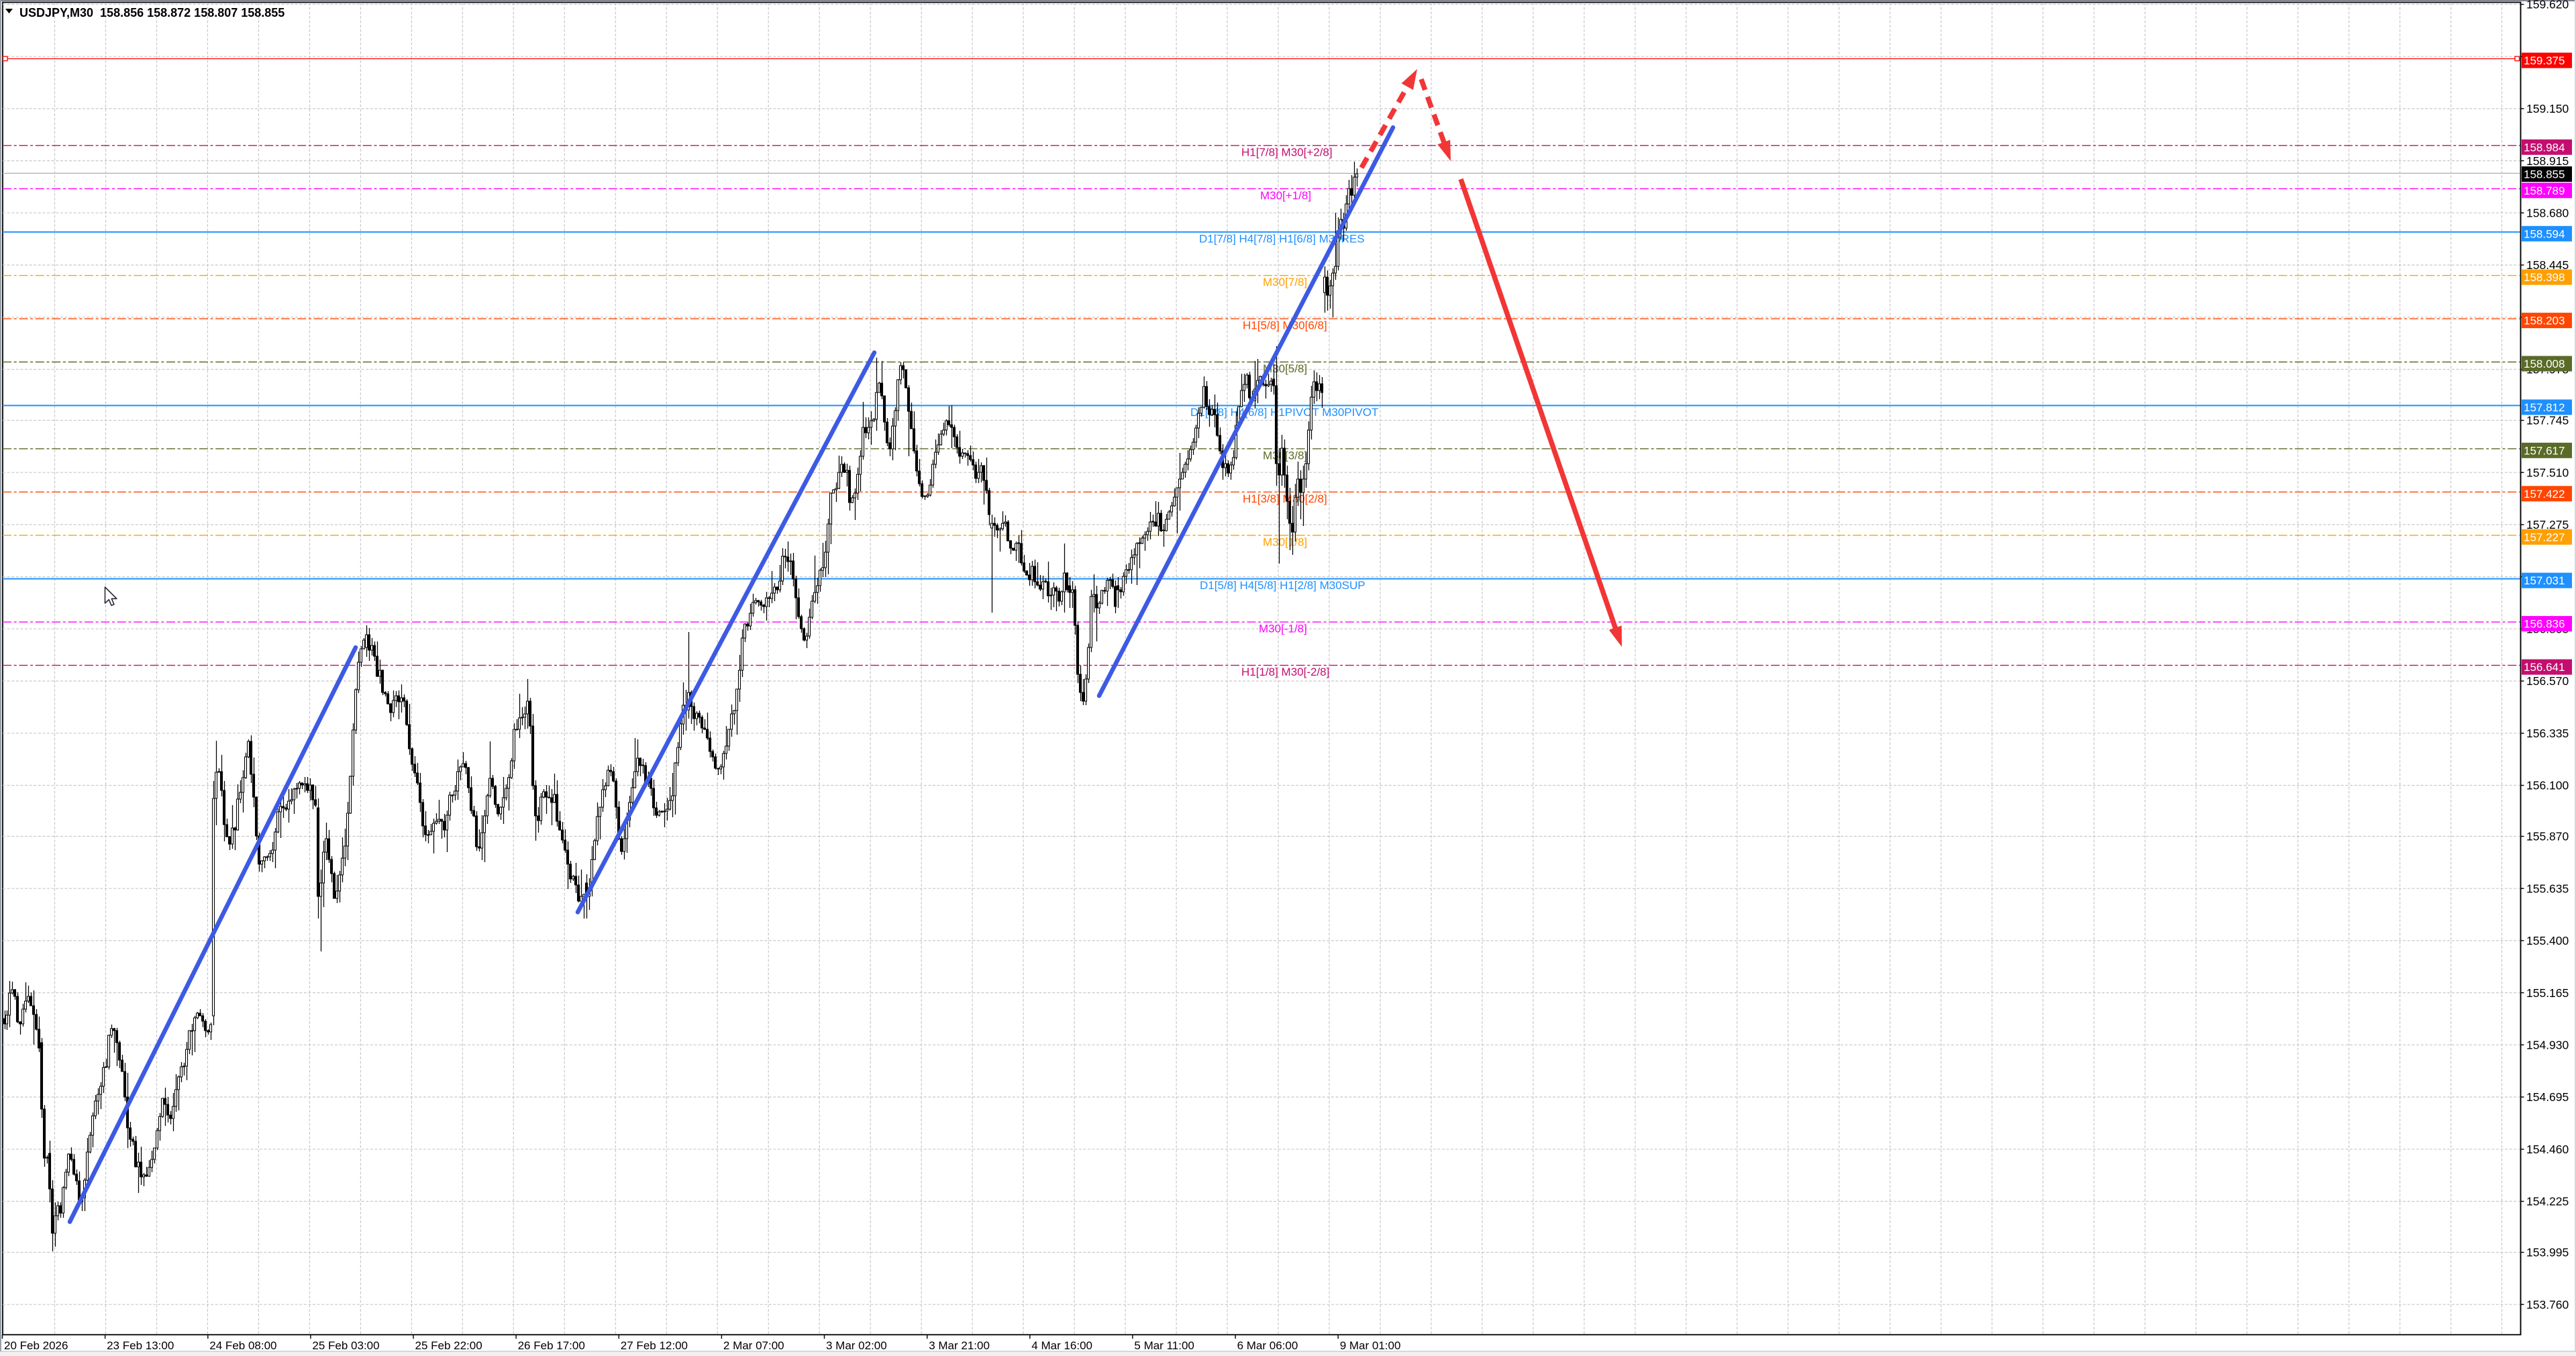  I want to click on svg-text: 6 Mar 06:00, so click(1267, 1345).